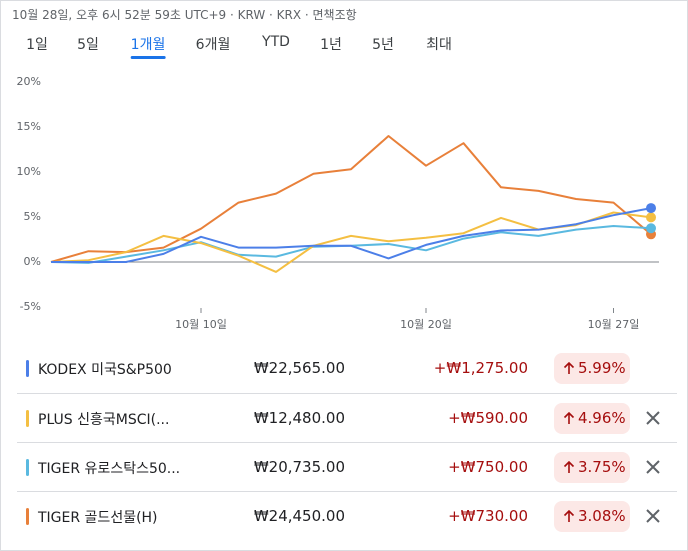 Image resolution: width=688 pixels, height=551 pixels. I want to click on price: ₩24,450.00, so click(299, 516).